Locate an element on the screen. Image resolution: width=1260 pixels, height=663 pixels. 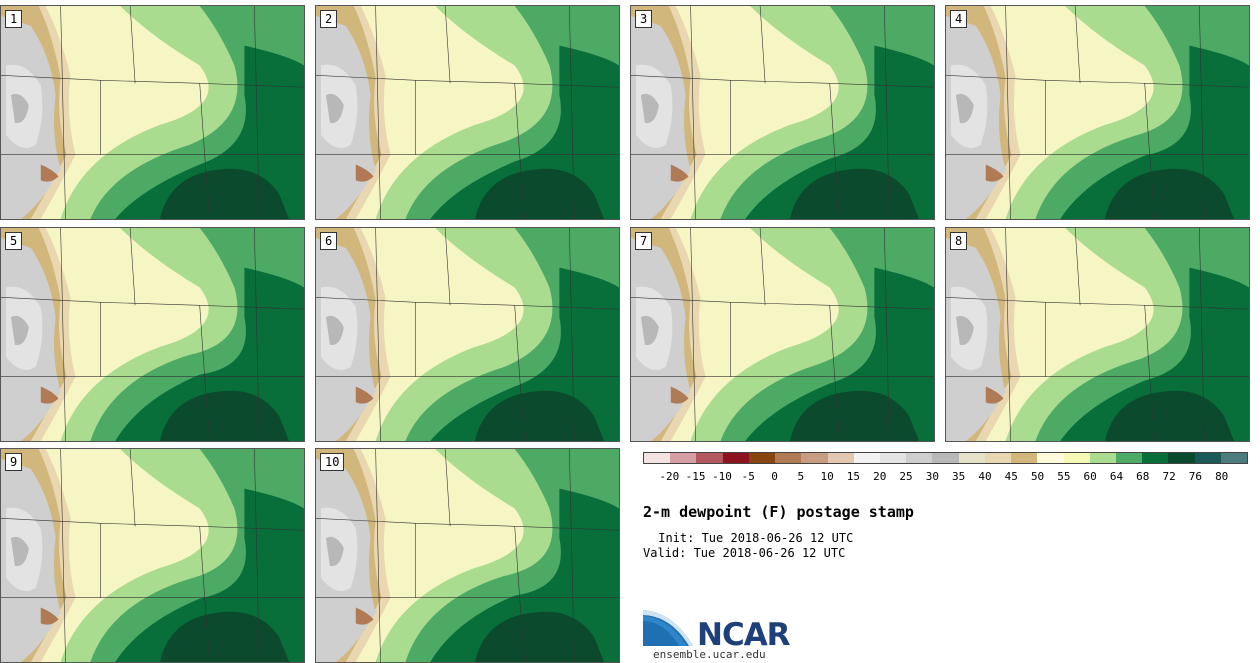
member-panel-9: 9 is located at coordinates (152, 555).